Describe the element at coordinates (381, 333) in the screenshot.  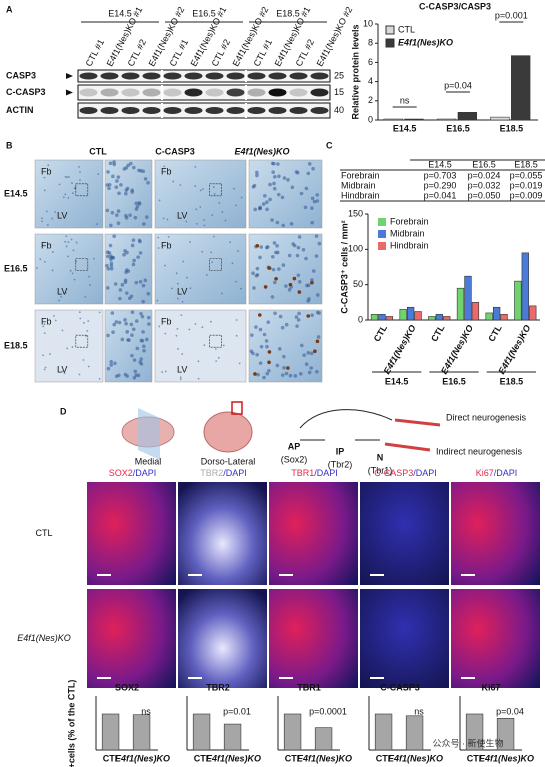
I see `x-tick-label: CTL` at that location.